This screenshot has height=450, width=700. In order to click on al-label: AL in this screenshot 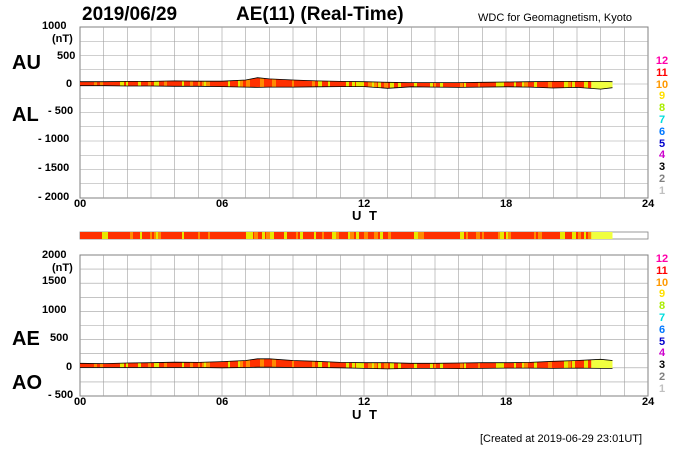, I will do `click(25, 115)`.